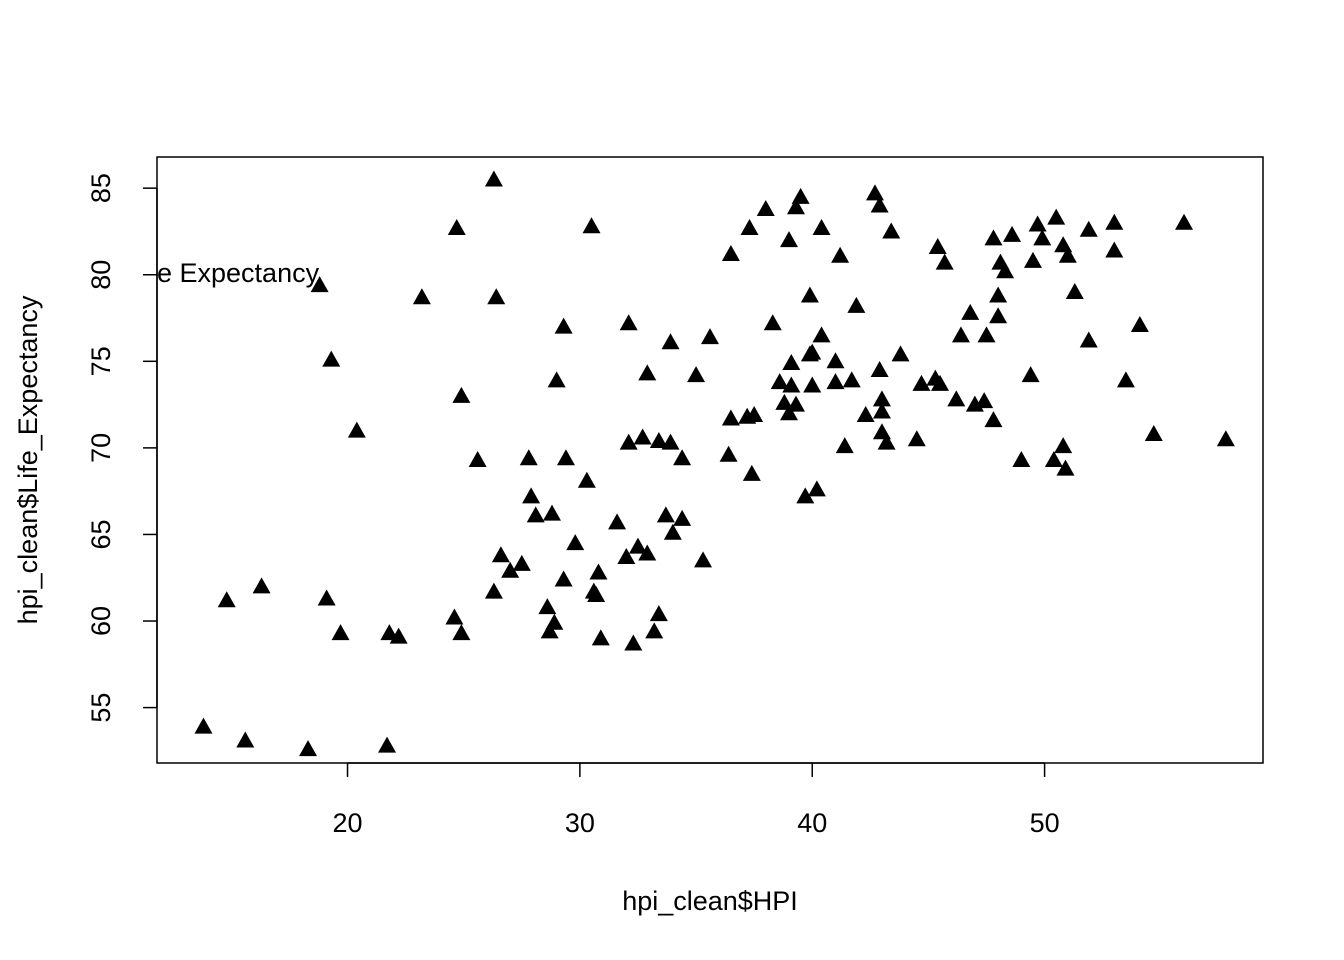 This screenshot has width=1344, height=960. Describe the element at coordinates (101, 448) in the screenshot. I see `y-tick-label: 70` at that location.